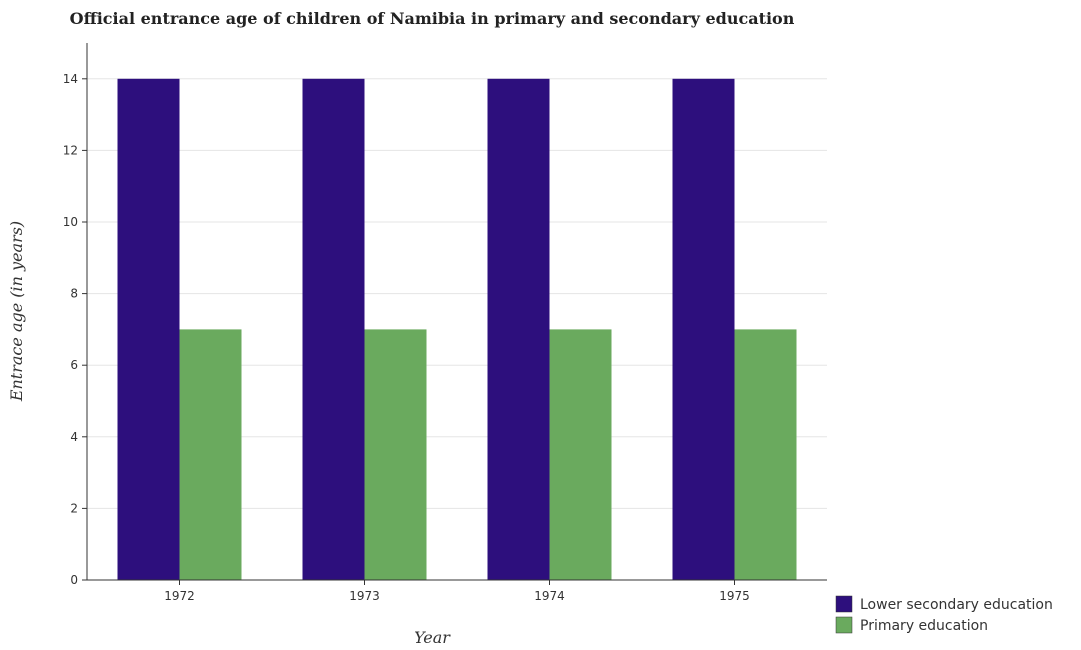 This screenshot has width=1081, height=650. I want to click on y-axis-title: Entrace age (in years), so click(16, 311).